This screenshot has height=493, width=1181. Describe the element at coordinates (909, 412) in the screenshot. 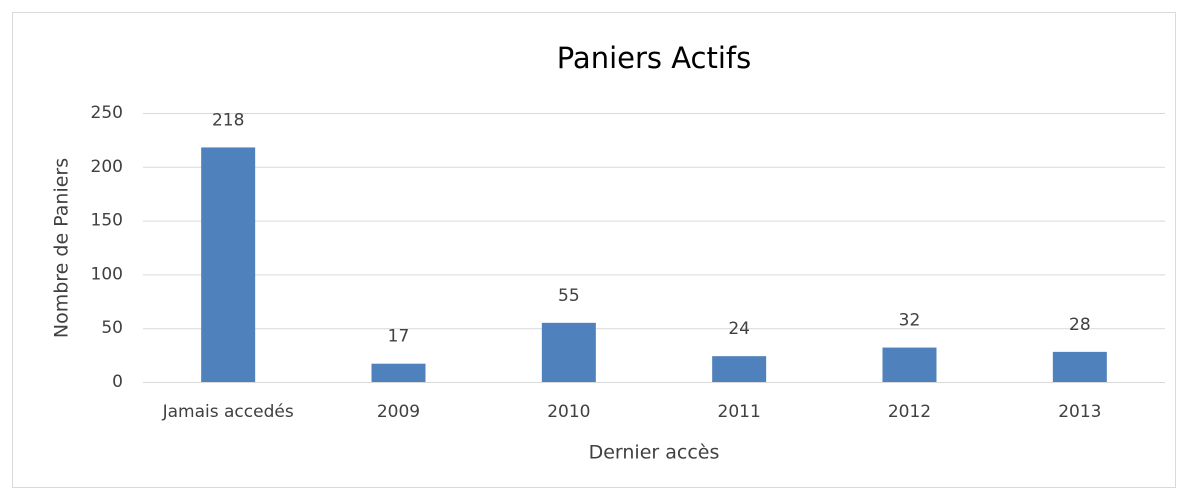

I see `x-tick-label: 2012` at that location.